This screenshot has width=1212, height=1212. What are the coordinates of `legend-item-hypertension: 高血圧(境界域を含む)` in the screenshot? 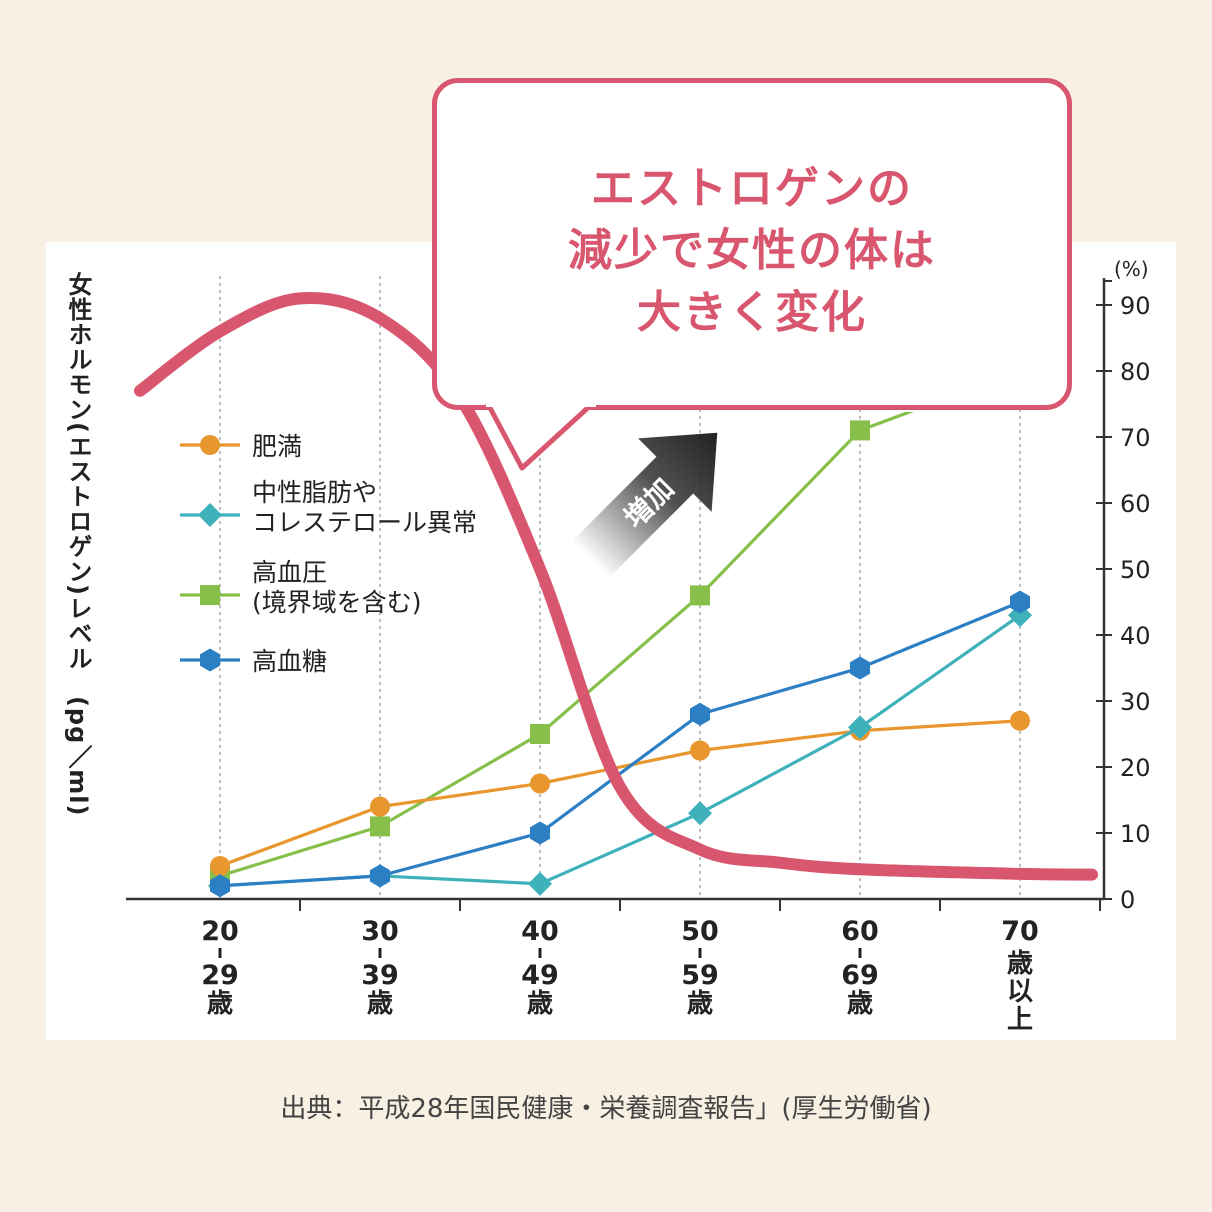 It's located at (301, 587).